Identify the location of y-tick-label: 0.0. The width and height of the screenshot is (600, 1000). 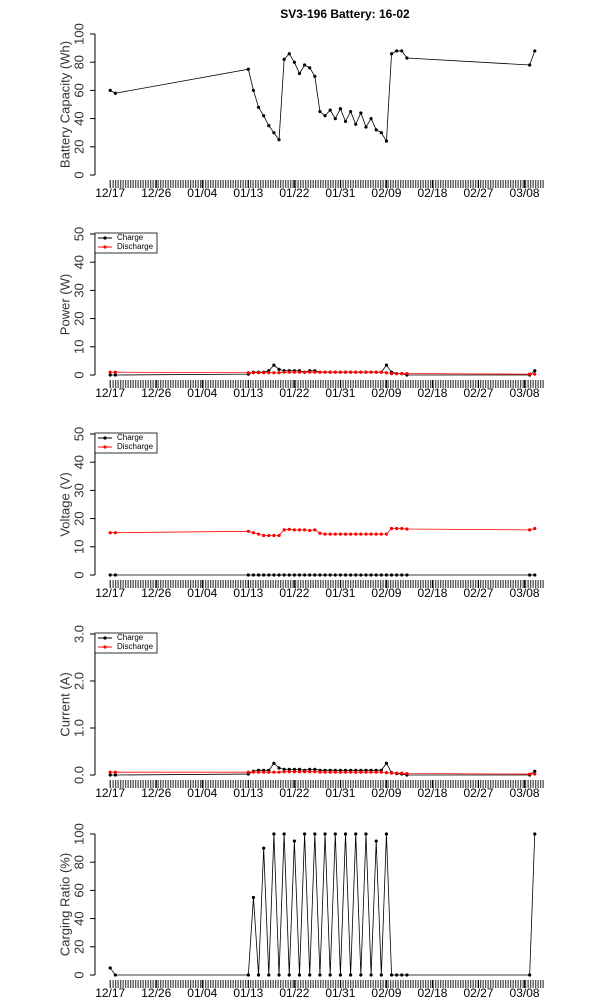
(78, 775).